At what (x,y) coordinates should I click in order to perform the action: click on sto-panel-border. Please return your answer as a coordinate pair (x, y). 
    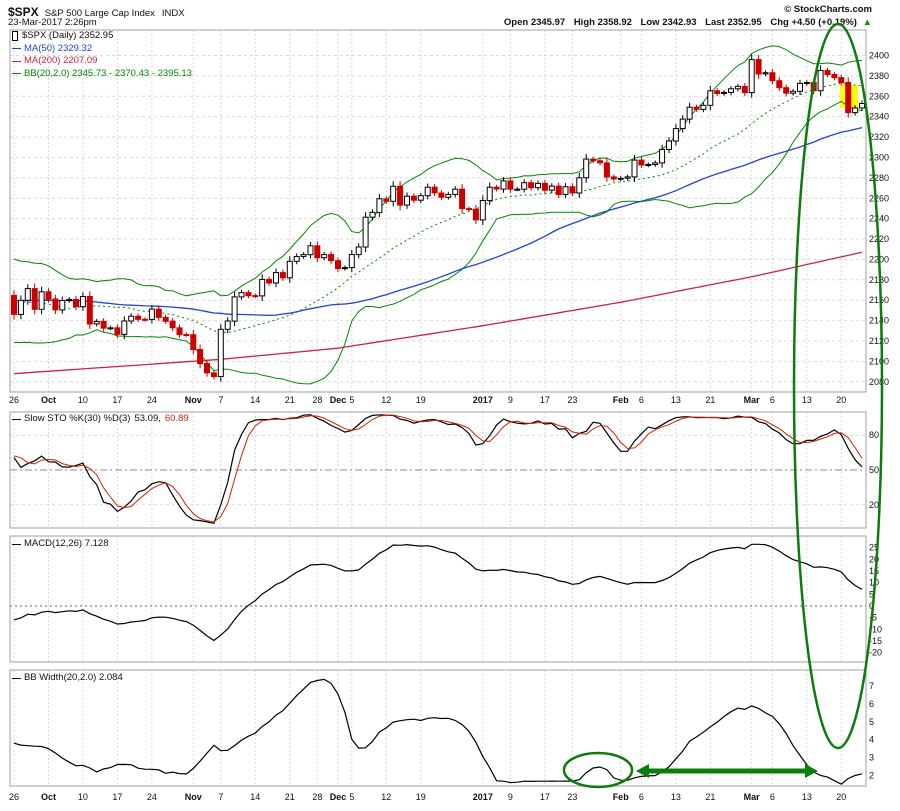
    Looking at the image, I should click on (438, 470).